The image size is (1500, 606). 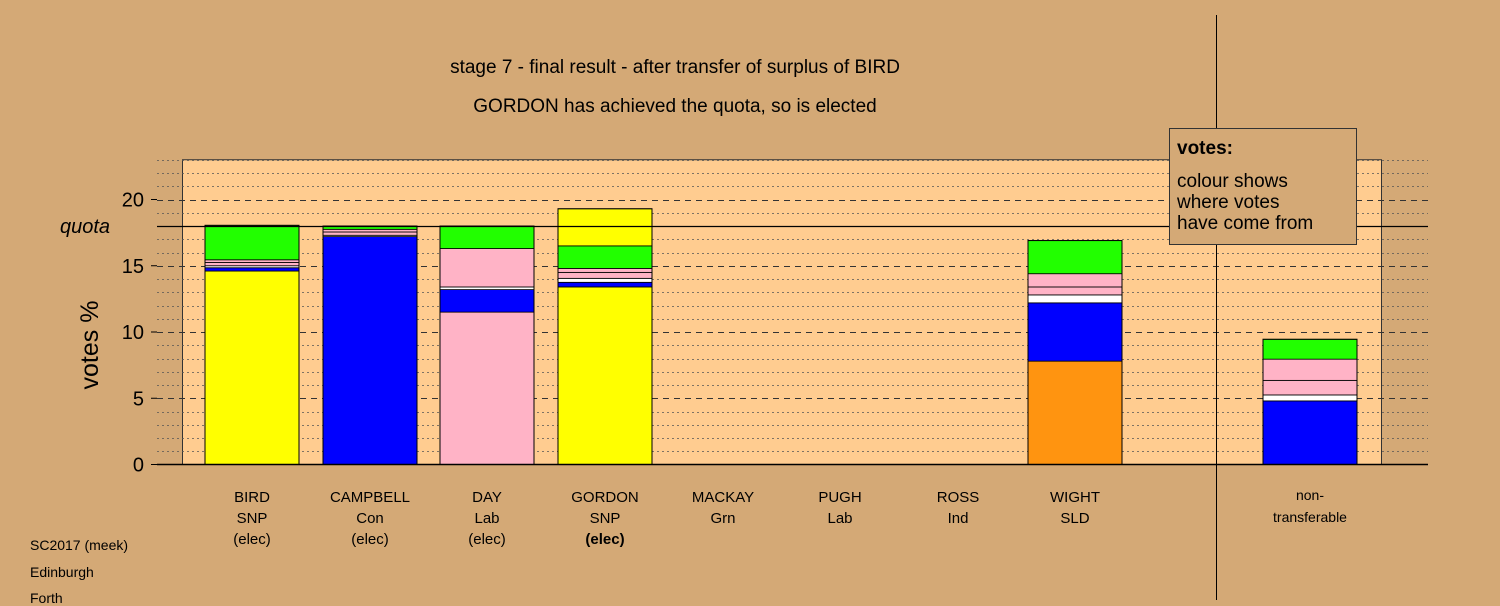 I want to click on candidate-label-gordon-line-2: SNP, so click(x=605, y=518).